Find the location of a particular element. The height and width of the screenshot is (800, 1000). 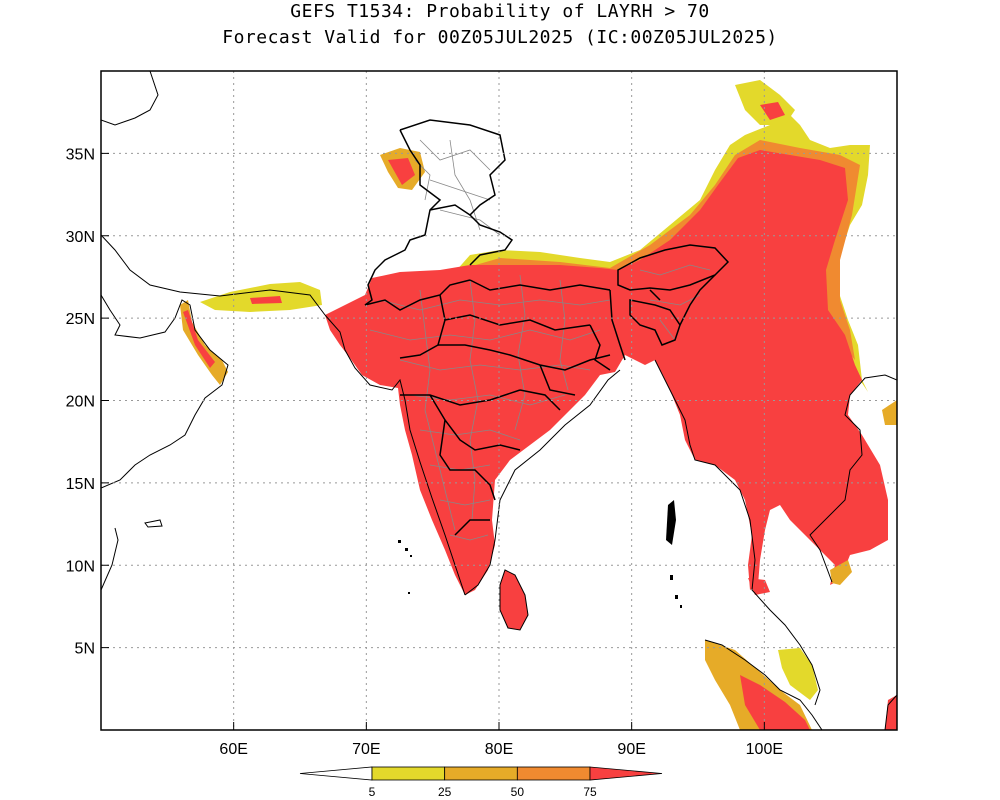

coastline-india-west is located at coordinates (395, 455).